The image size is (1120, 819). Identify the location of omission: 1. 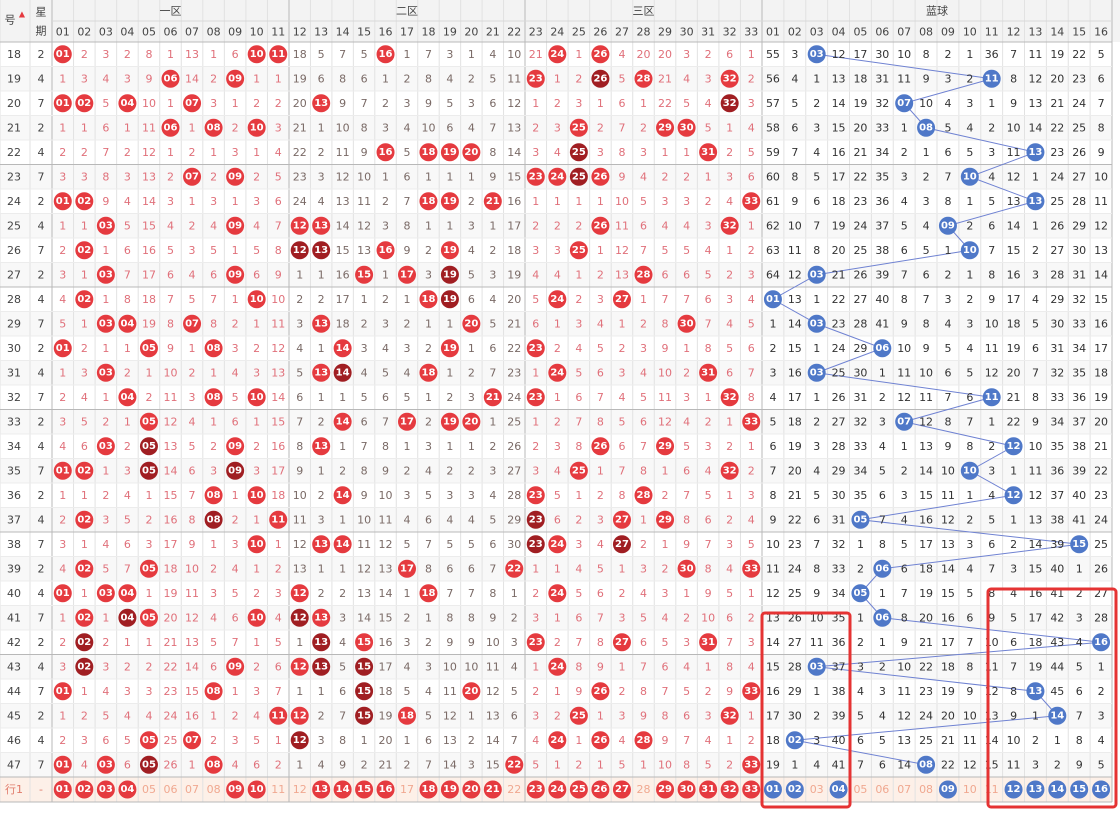
(213, 372).